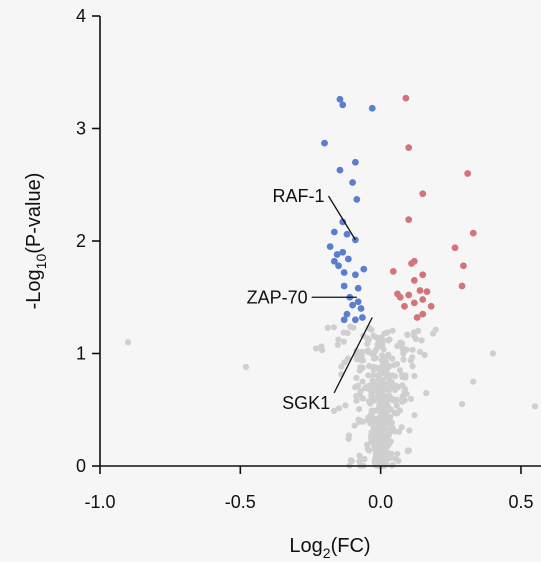  What do you see at coordinates (520, 502) in the screenshot?
I see `x-tick-label: 0.5` at bounding box center [520, 502].